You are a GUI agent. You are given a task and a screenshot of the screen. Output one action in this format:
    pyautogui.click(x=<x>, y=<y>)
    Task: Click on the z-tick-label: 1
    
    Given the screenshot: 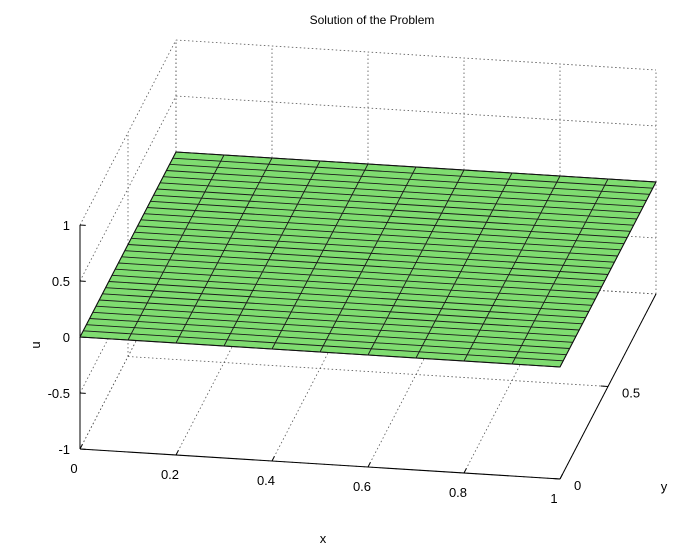 What is the action you would take?
    pyautogui.click(x=66, y=225)
    